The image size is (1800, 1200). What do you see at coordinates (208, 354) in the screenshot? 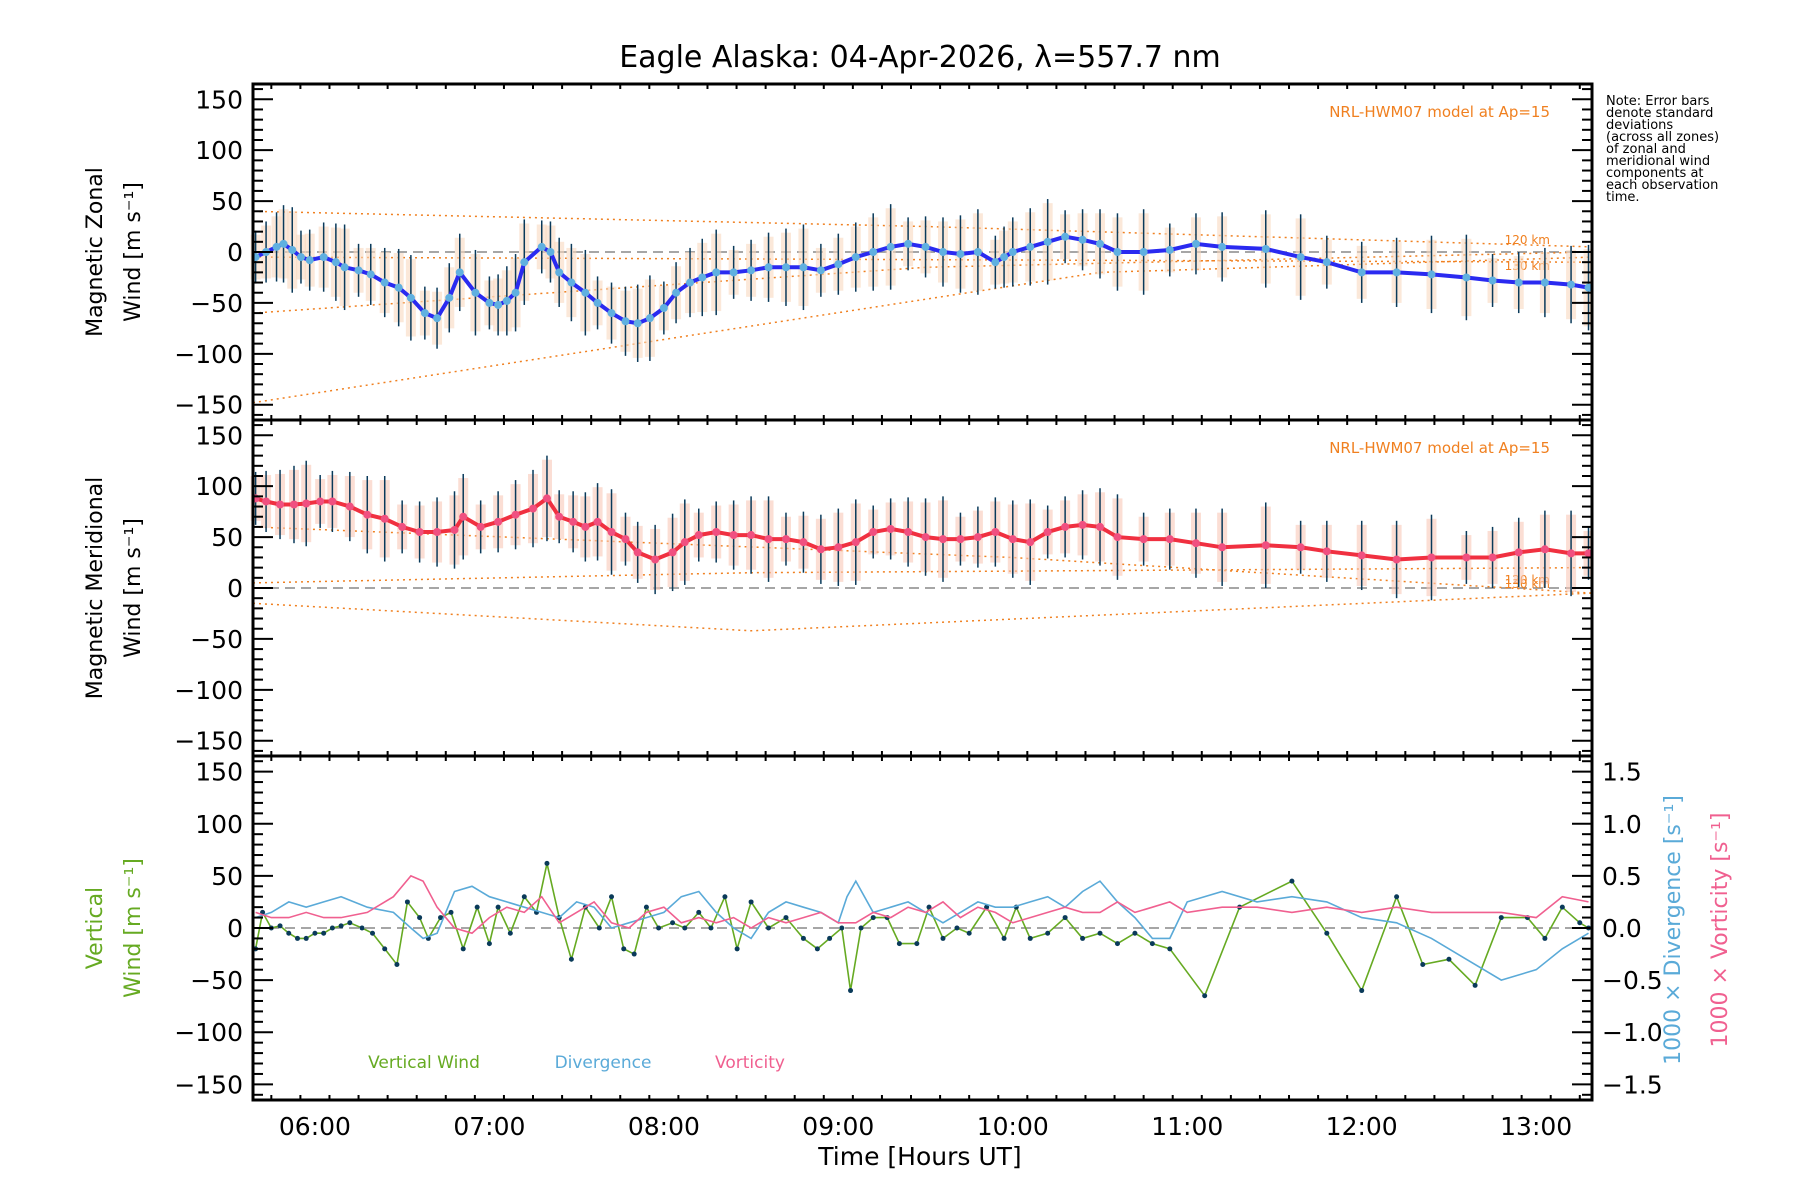
I see `y-tick-label: −100` at bounding box center [208, 354].